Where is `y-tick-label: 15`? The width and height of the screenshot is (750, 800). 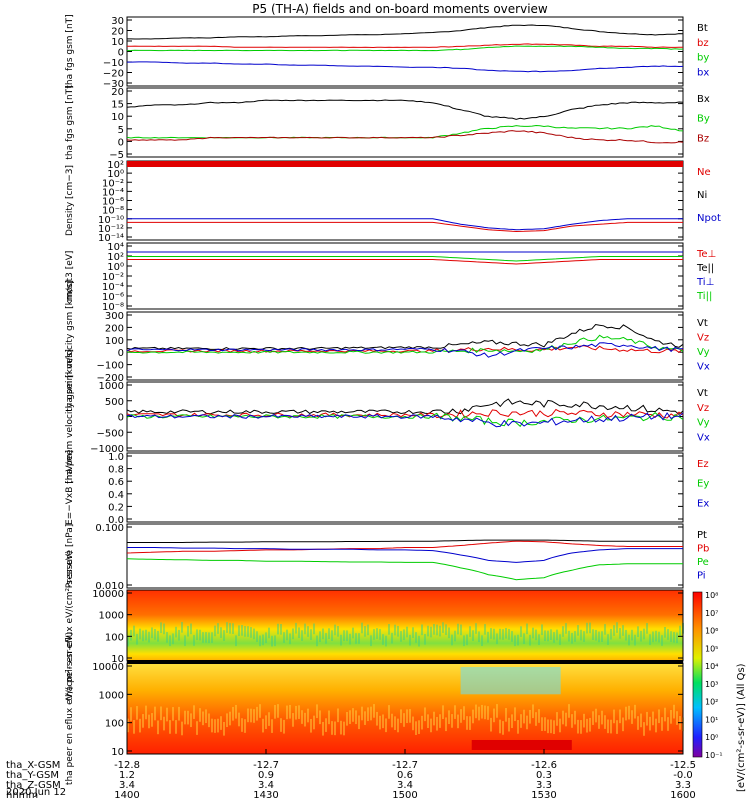 y-tick-label: 15 is located at coordinates (117, 105).